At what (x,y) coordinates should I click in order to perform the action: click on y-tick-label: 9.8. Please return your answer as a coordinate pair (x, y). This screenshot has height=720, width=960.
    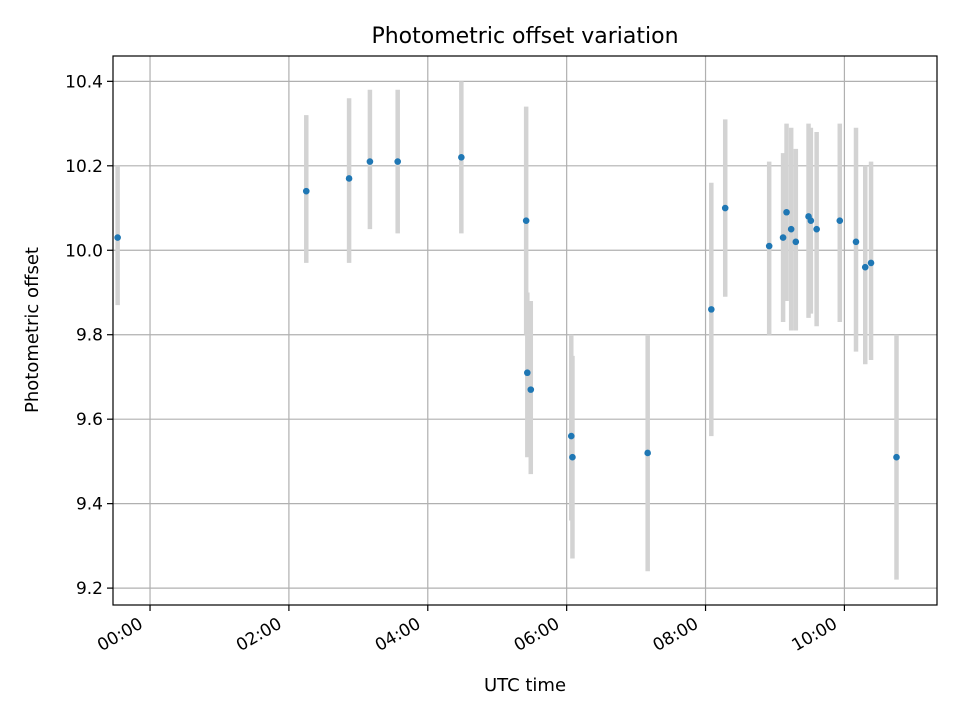
    Looking at the image, I should click on (89, 336).